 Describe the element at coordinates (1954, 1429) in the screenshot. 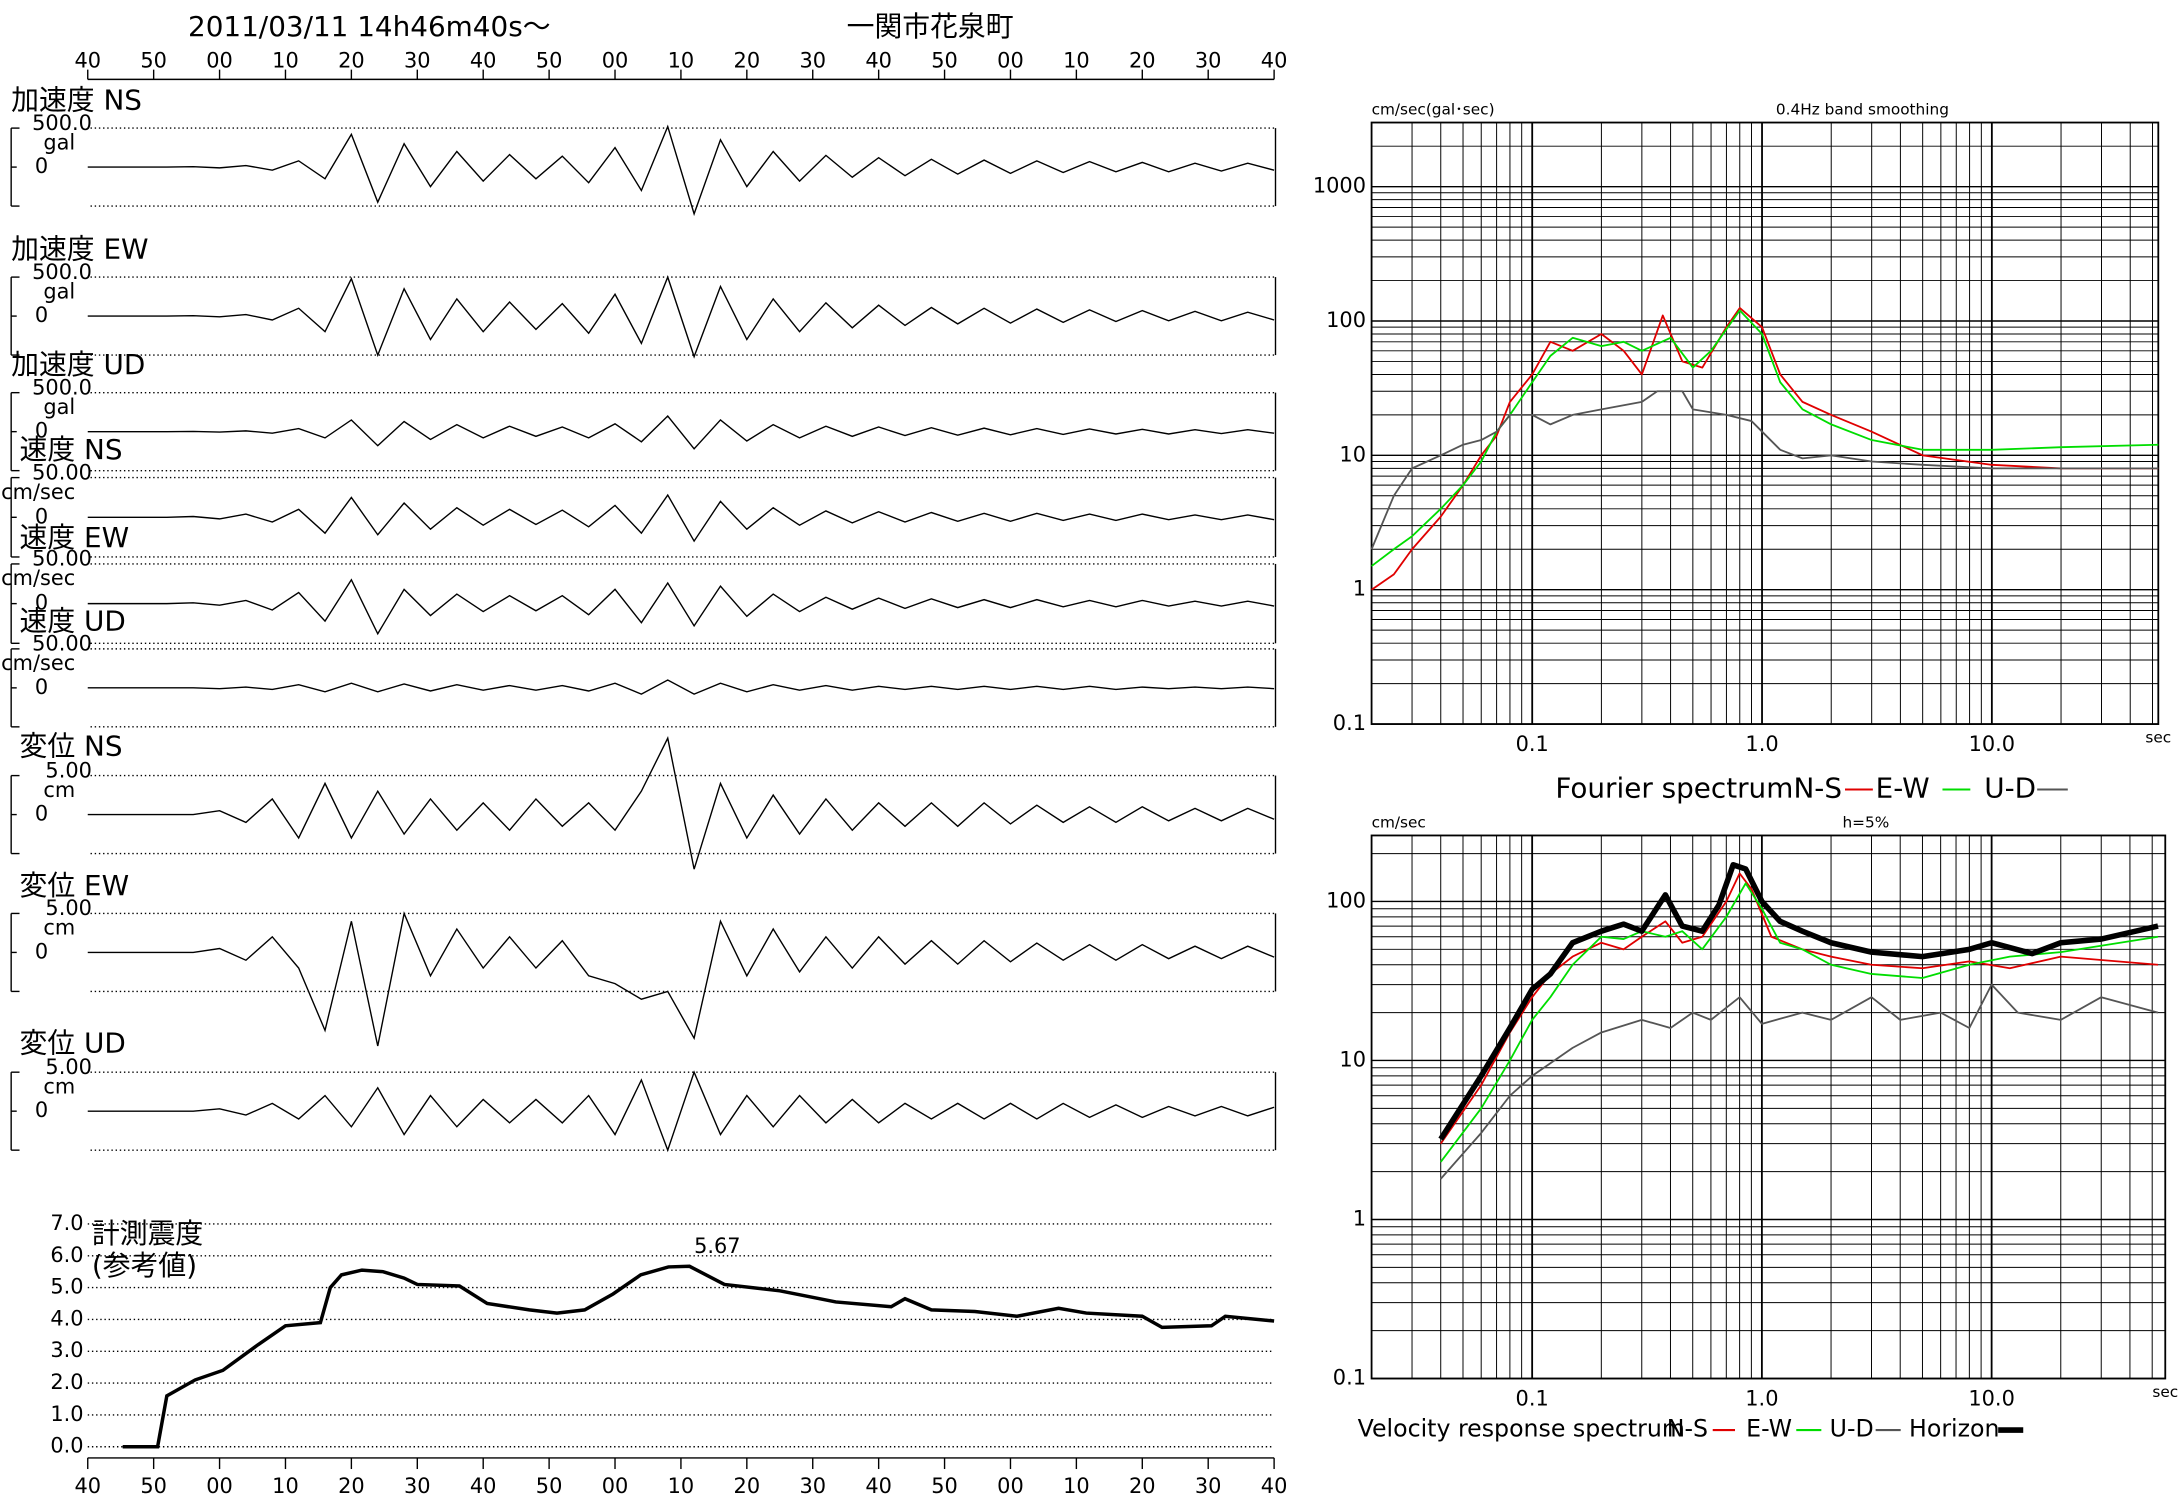

I see `legend-label: Horizon` at that location.